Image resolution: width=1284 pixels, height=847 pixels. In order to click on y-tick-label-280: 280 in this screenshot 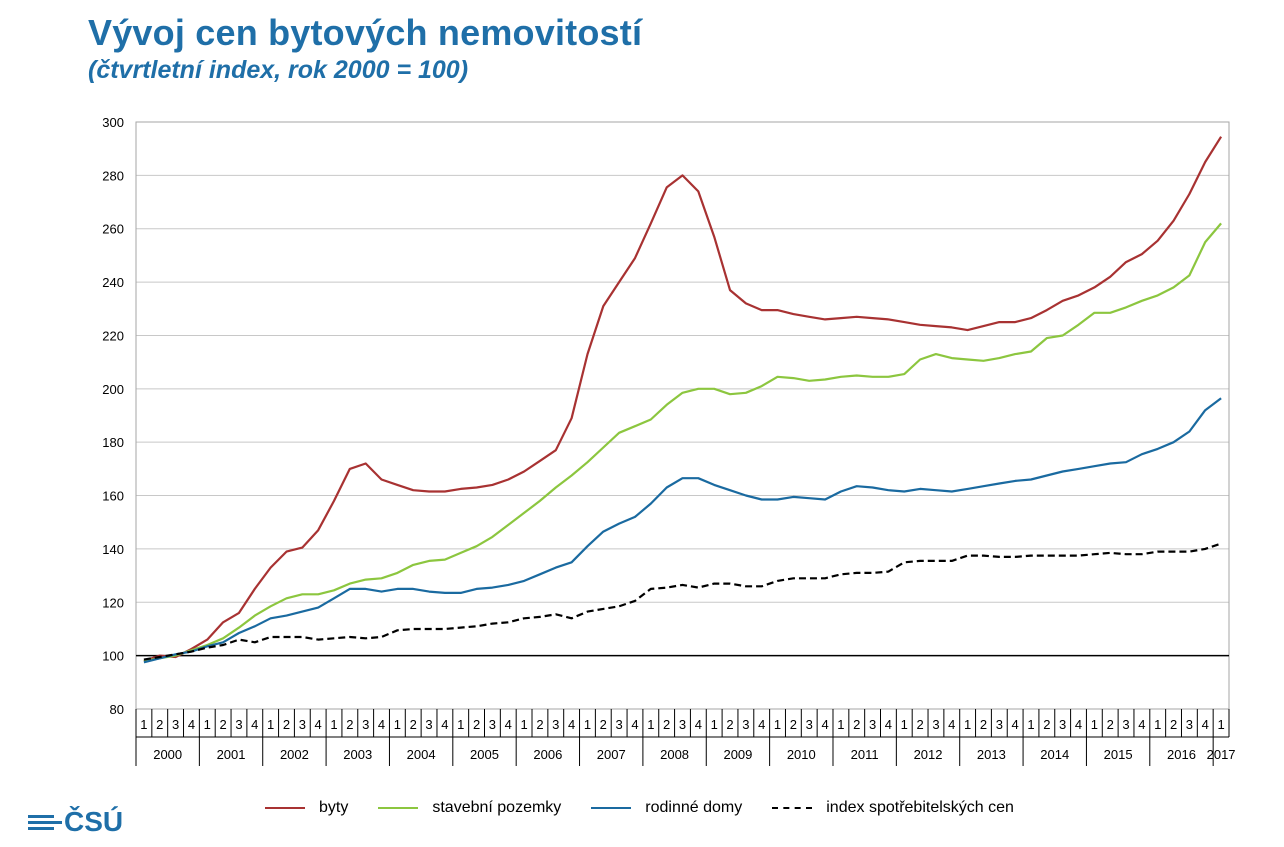, I will do `click(113, 175)`.